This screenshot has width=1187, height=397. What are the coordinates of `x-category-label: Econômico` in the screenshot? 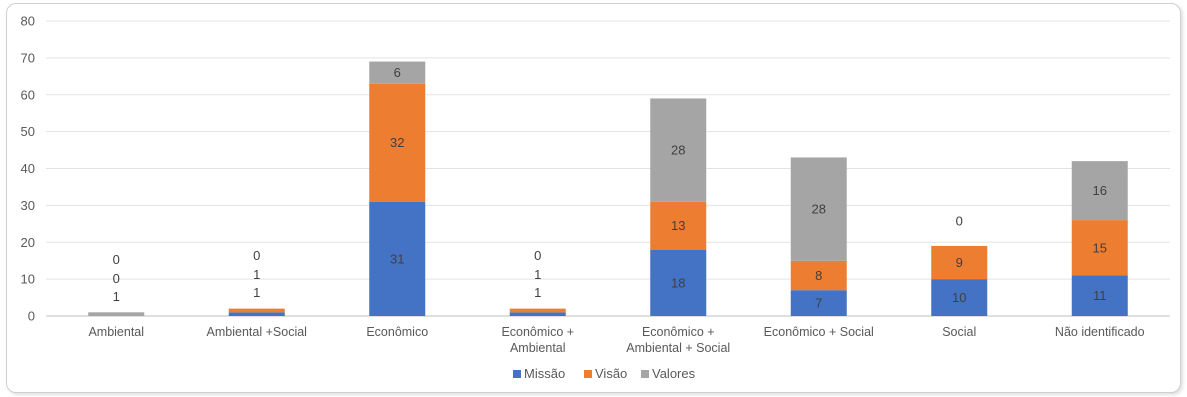 It's located at (397, 332).